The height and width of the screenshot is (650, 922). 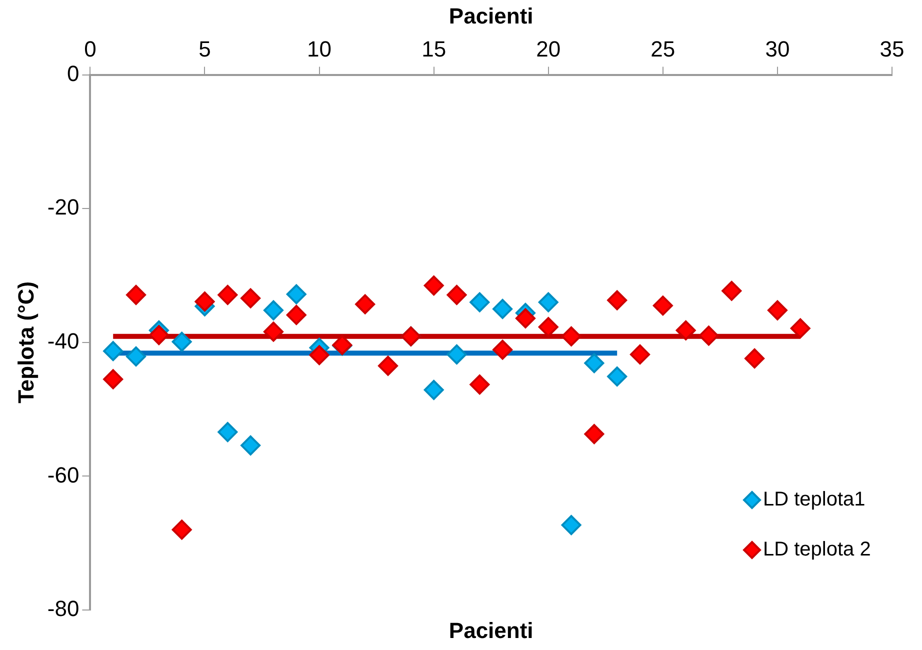 What do you see at coordinates (63, 341) in the screenshot?
I see `y-tick-label: -40` at bounding box center [63, 341].